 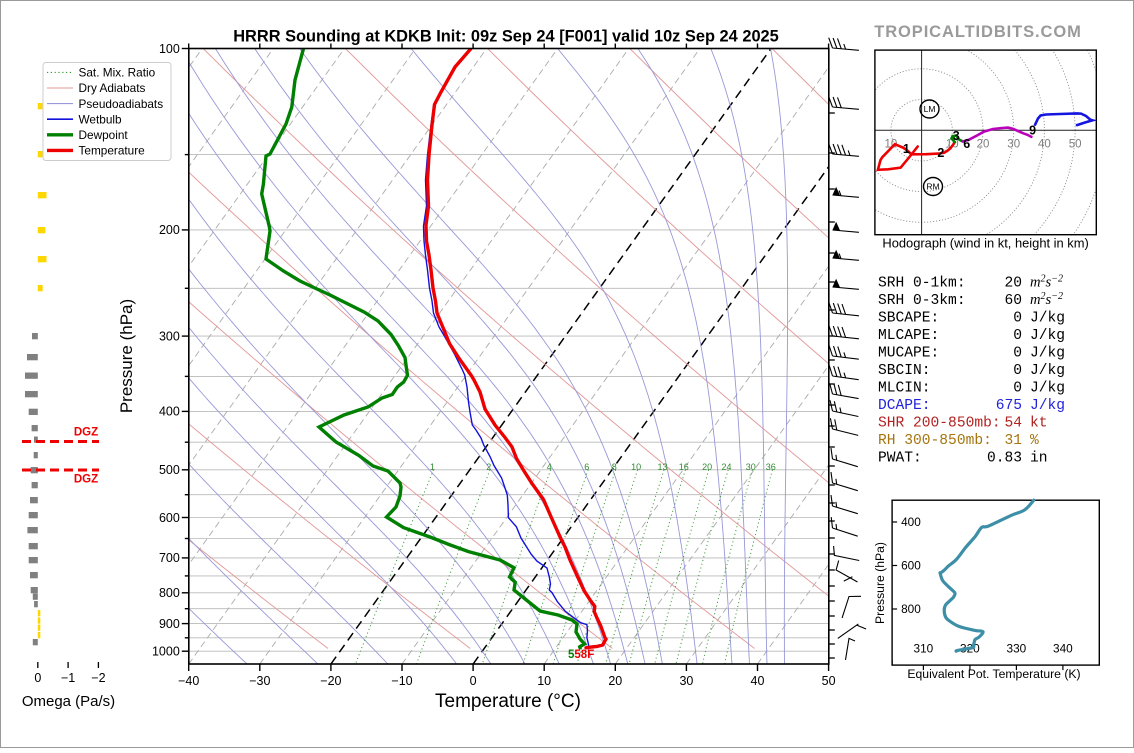 I want to click on svg-text: 310, so click(x=924, y=649).